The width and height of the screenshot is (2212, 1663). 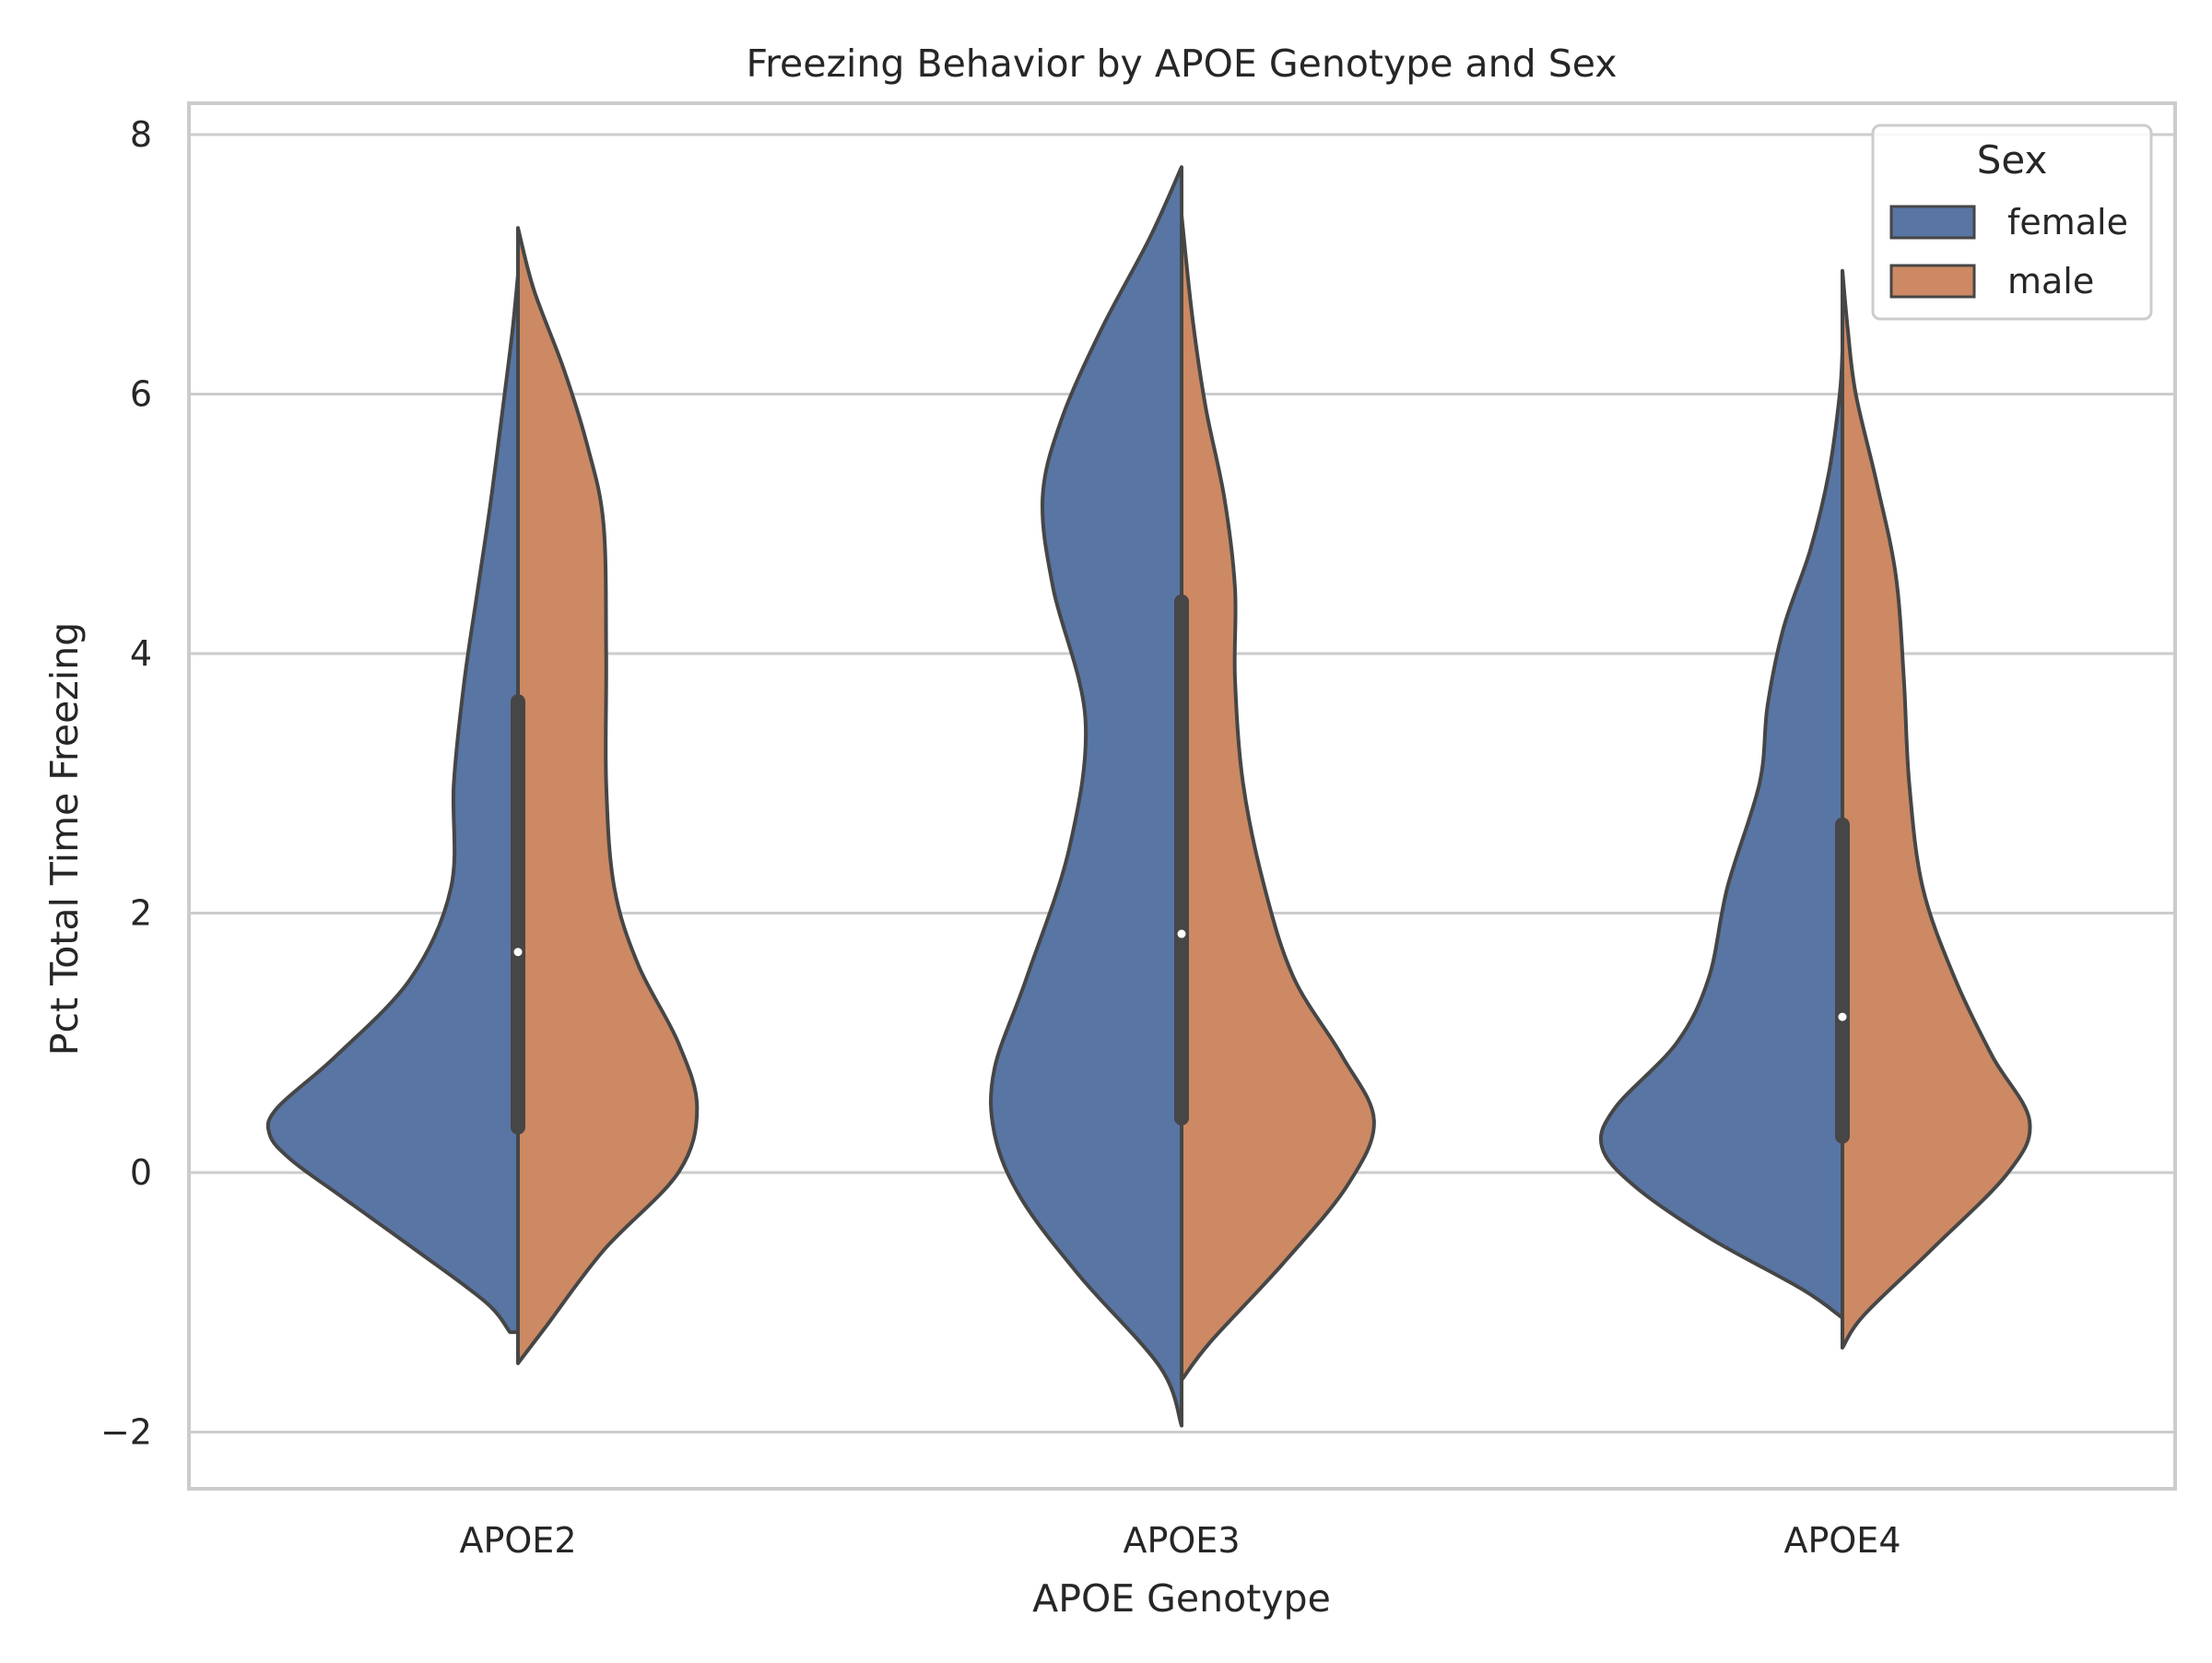 What do you see at coordinates (141, 394) in the screenshot?
I see `y-tick-label: 6` at bounding box center [141, 394].